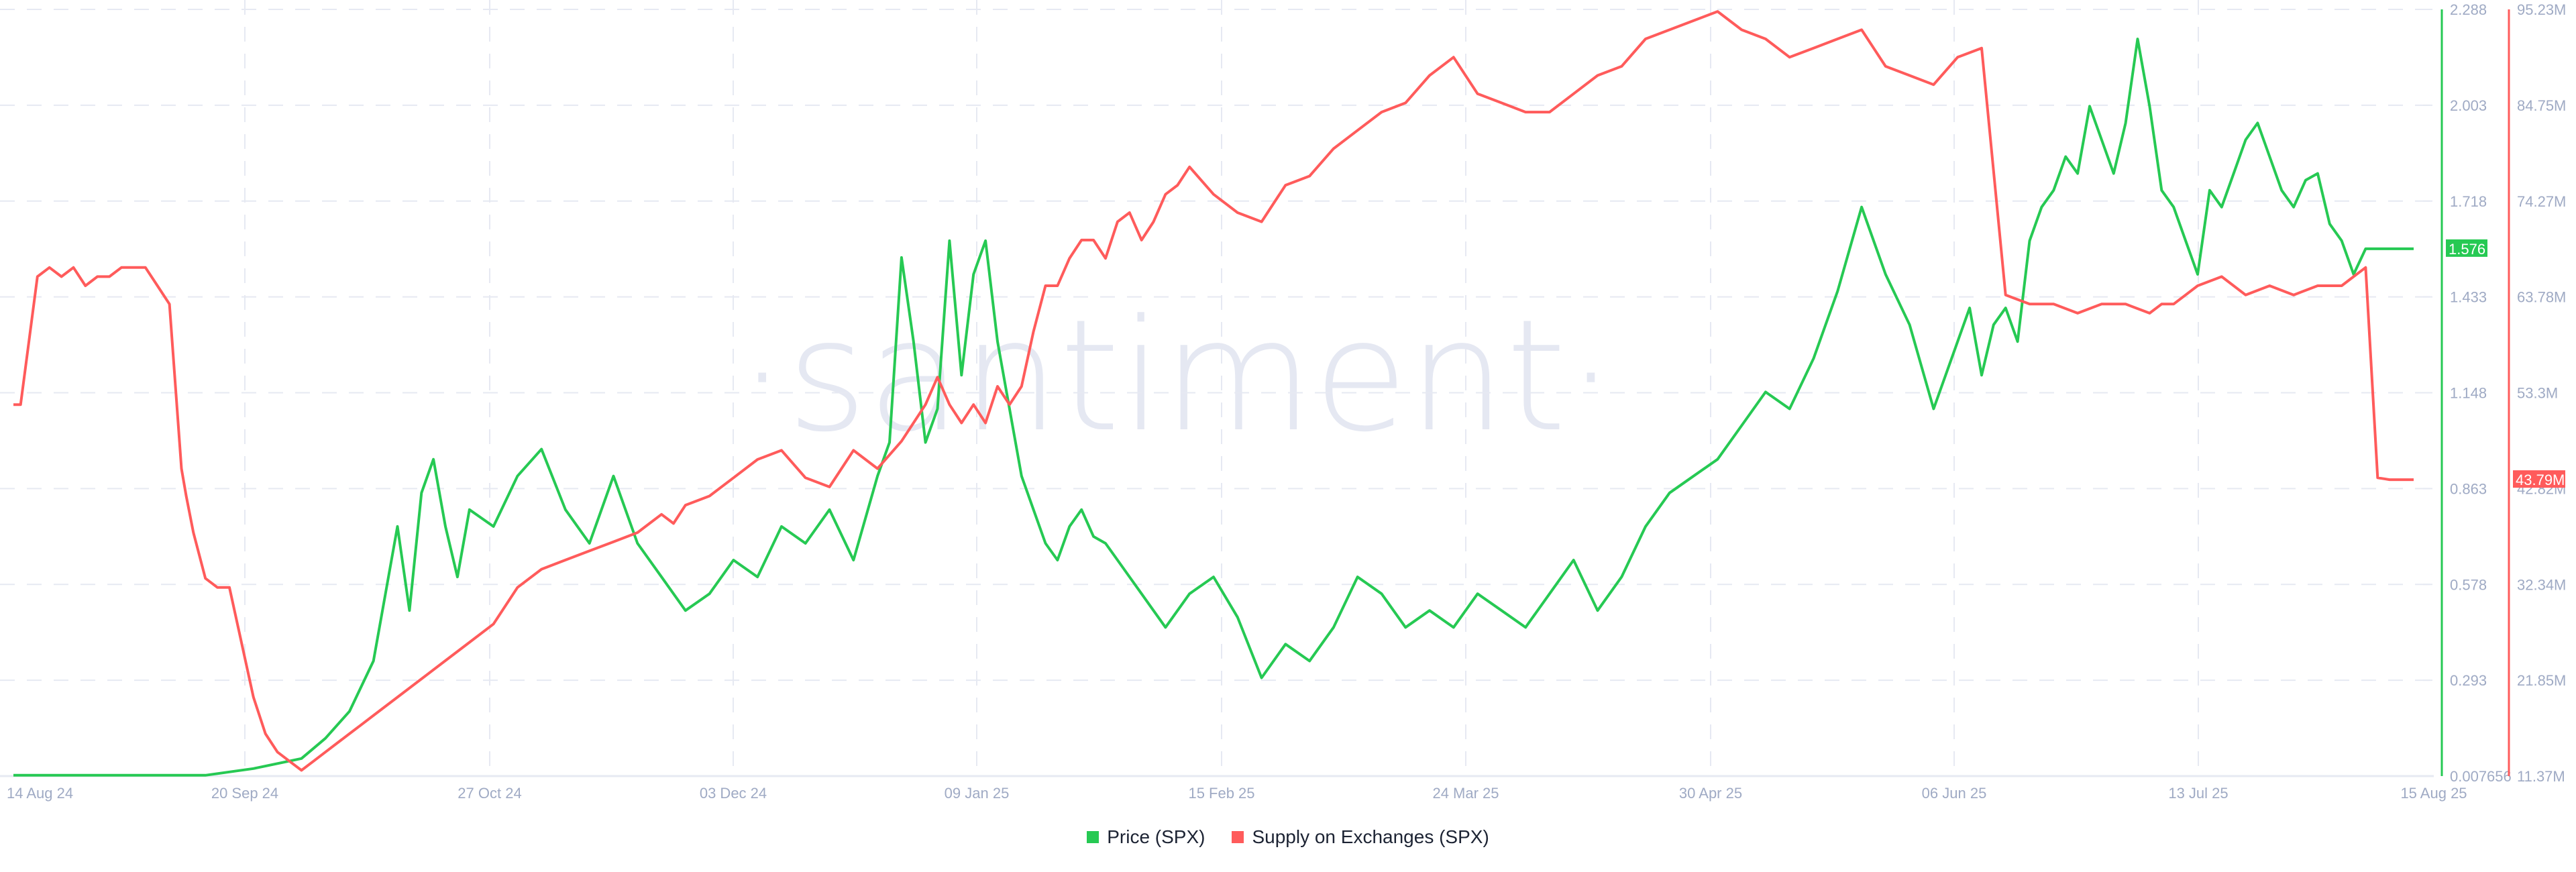 This screenshot has height=872, width=2576. Describe the element at coordinates (2468, 9) in the screenshot. I see `y-left-tick: 2.288` at that location.